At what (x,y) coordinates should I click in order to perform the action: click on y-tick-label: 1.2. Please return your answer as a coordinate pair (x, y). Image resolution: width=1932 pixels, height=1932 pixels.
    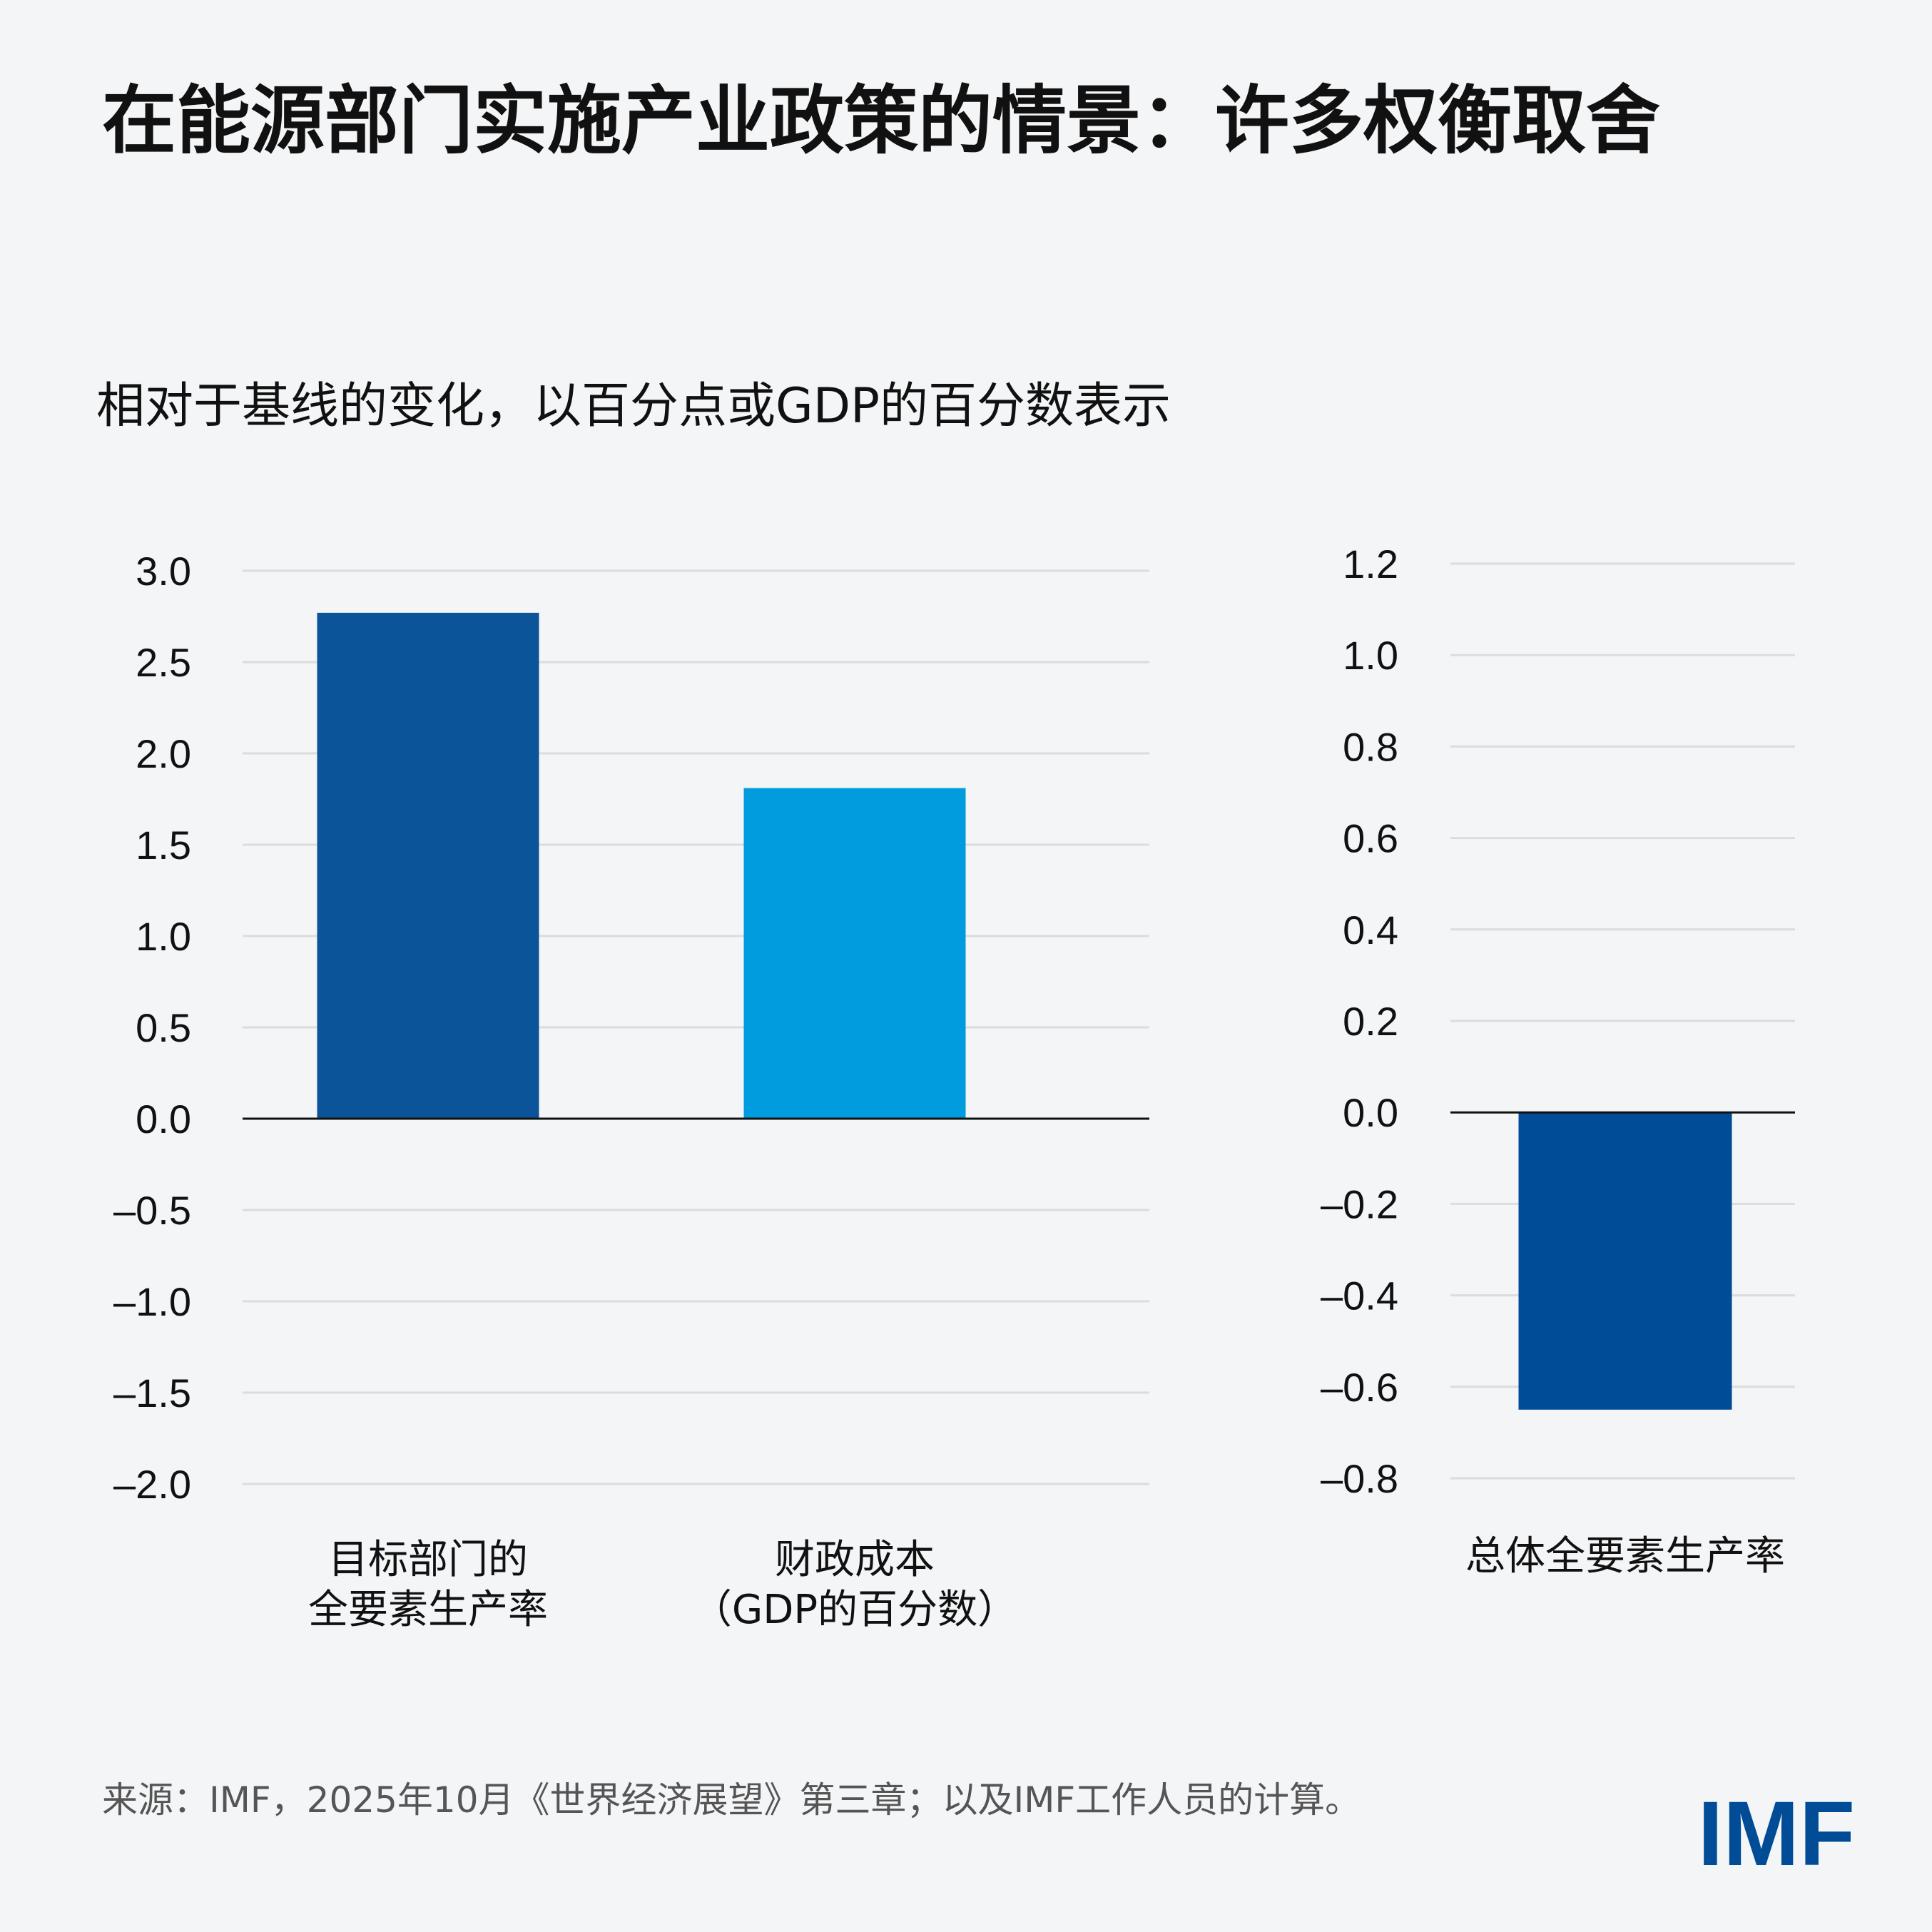
    Looking at the image, I should click on (1370, 564).